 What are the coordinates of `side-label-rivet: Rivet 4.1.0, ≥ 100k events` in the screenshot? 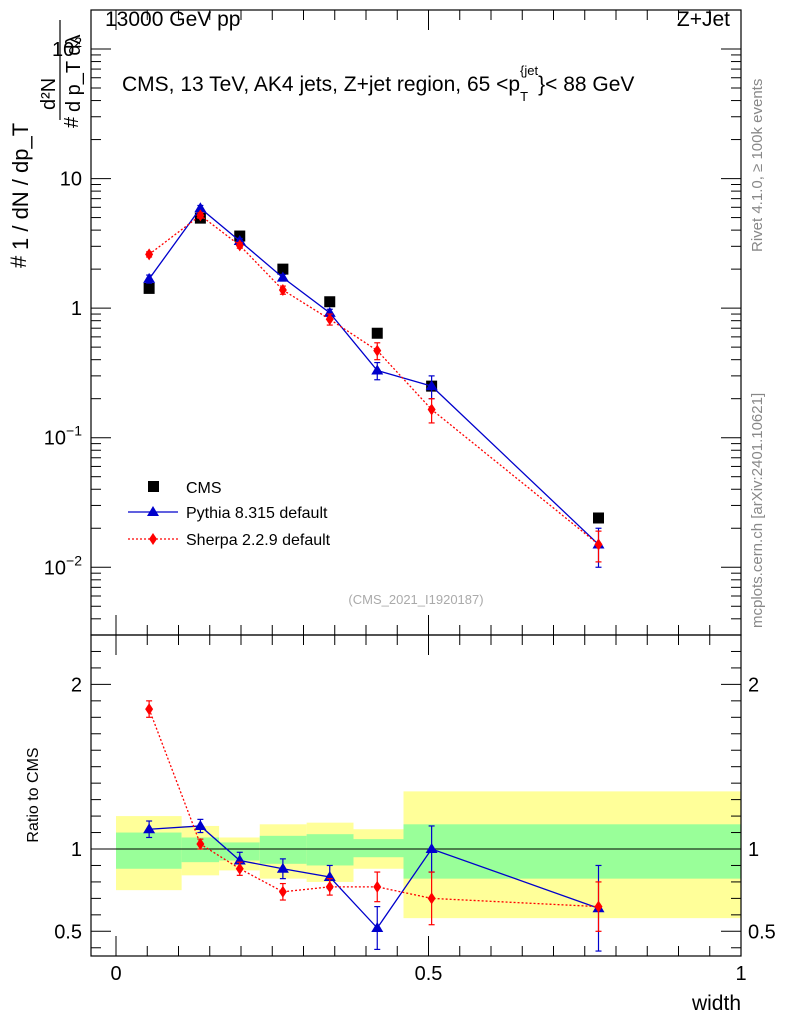 It's located at (757, 165).